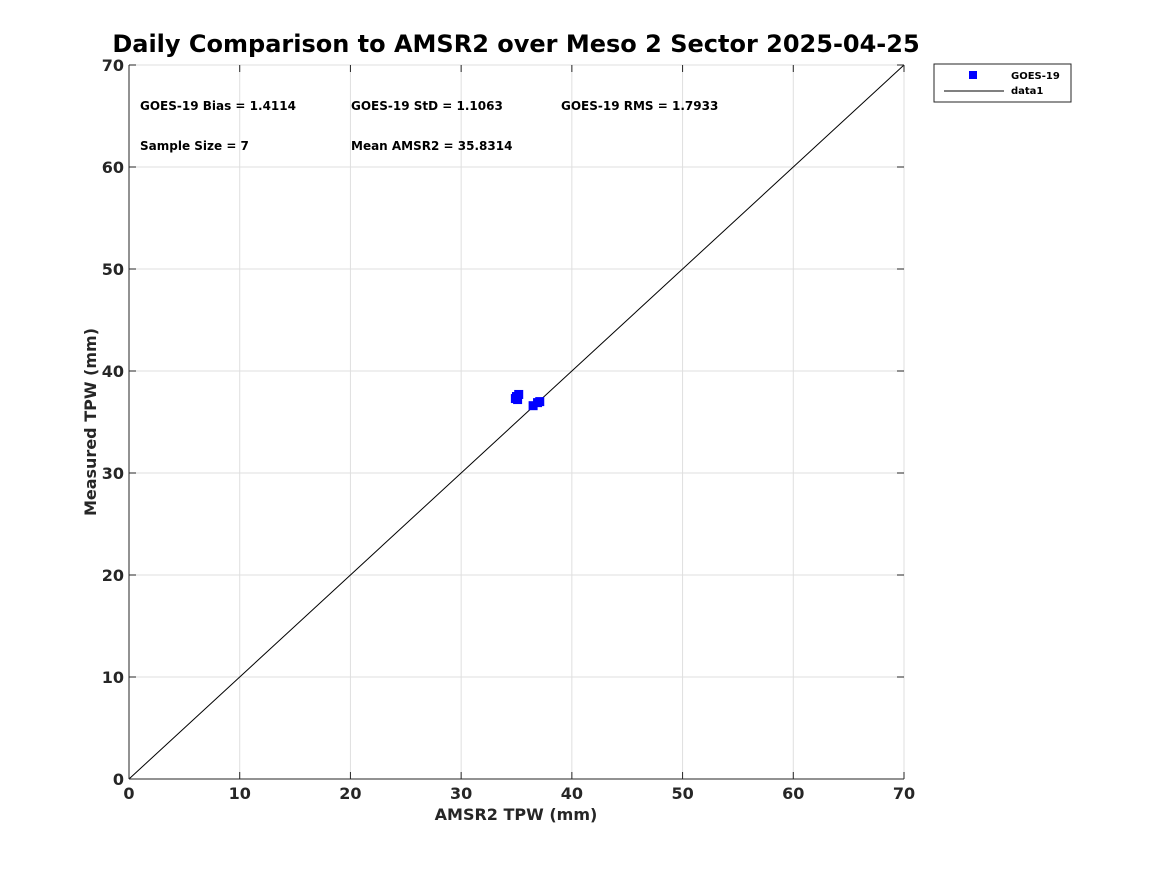 The width and height of the screenshot is (1167, 875). I want to click on y-tick-label: 40, so click(113, 371).